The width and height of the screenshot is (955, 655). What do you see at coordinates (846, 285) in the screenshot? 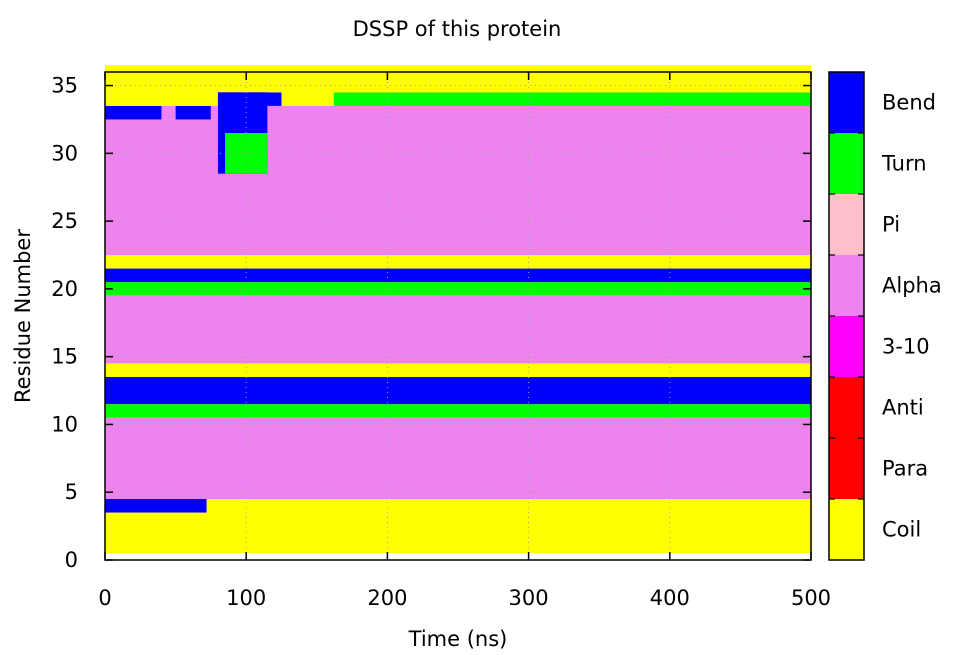
I see `colorbar-swatch-alpha` at bounding box center [846, 285].